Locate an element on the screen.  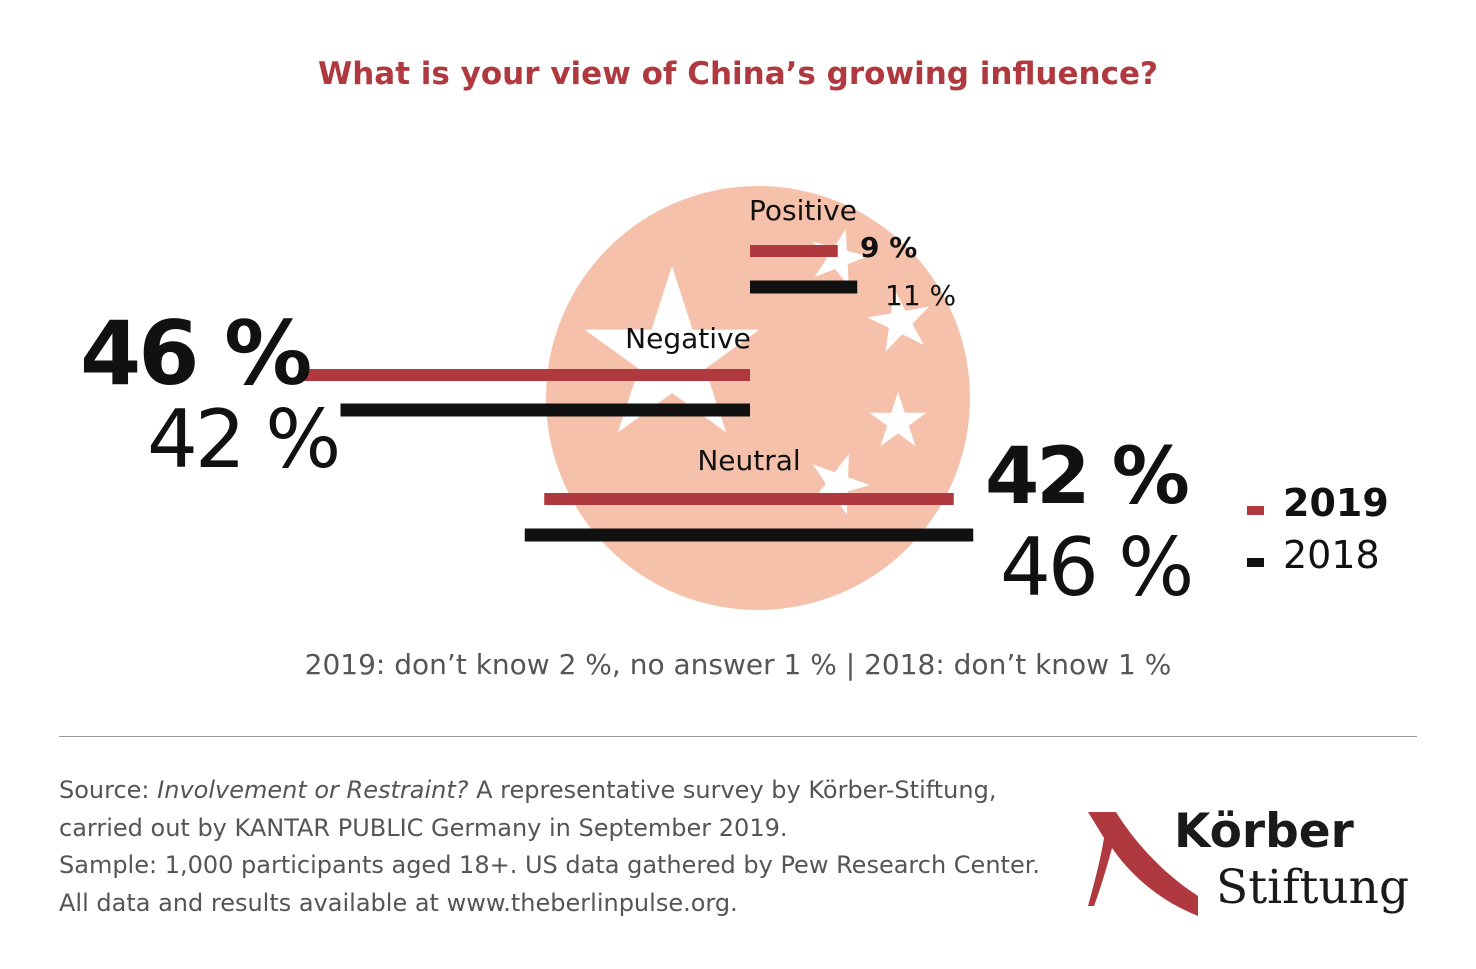
source-title: Involvement or Restraint? is located at coordinates (313, 790).